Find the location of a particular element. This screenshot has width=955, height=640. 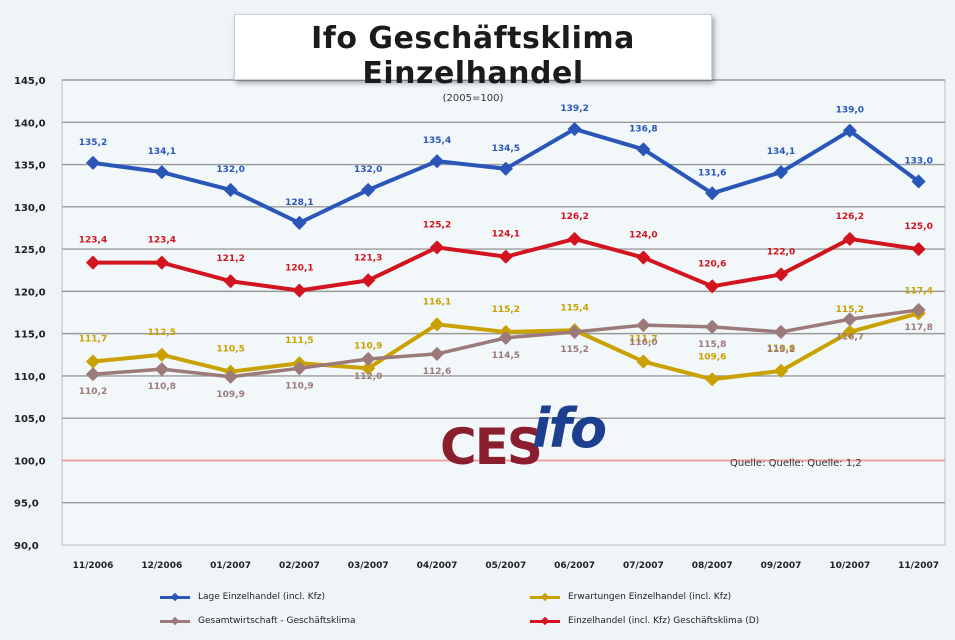

logo-ifo-text: ifo is located at coordinates (569, 428).